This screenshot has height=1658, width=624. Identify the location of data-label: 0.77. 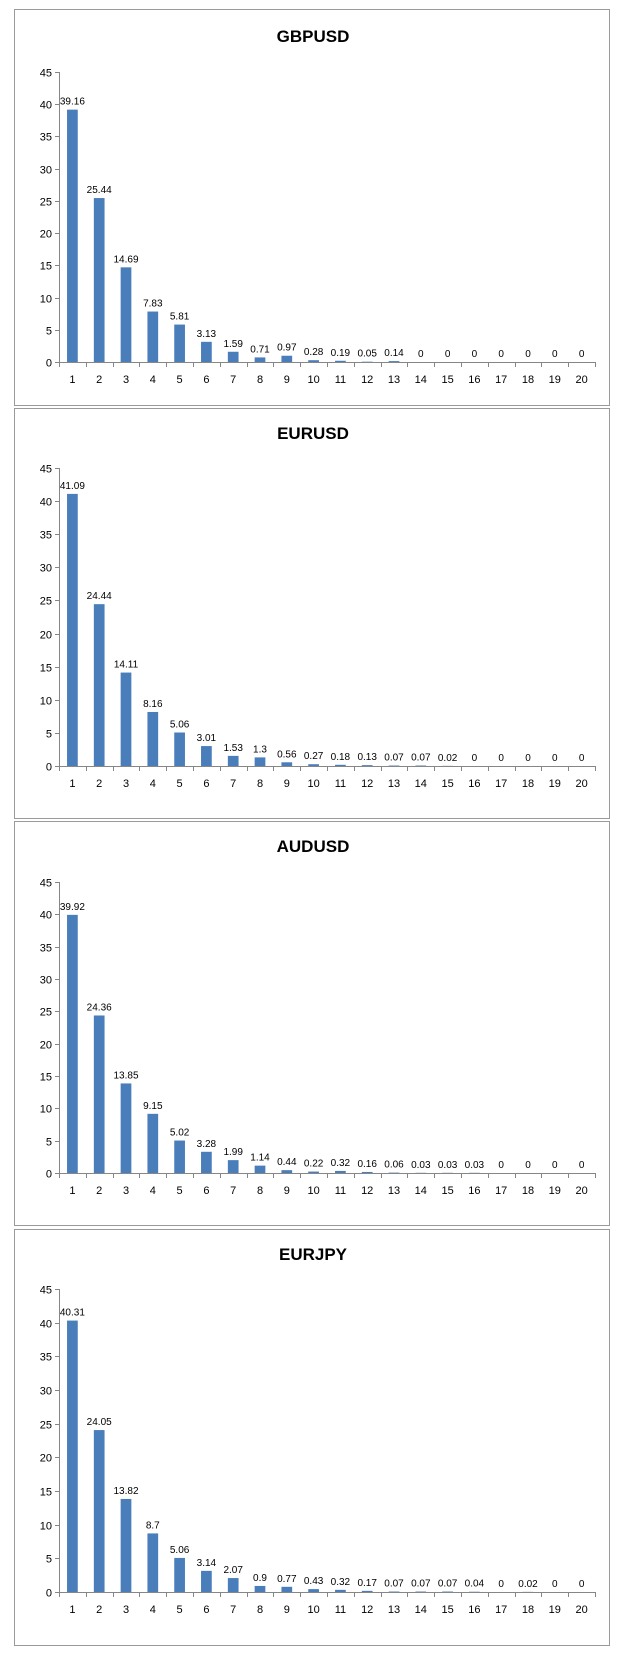
(287, 1579).